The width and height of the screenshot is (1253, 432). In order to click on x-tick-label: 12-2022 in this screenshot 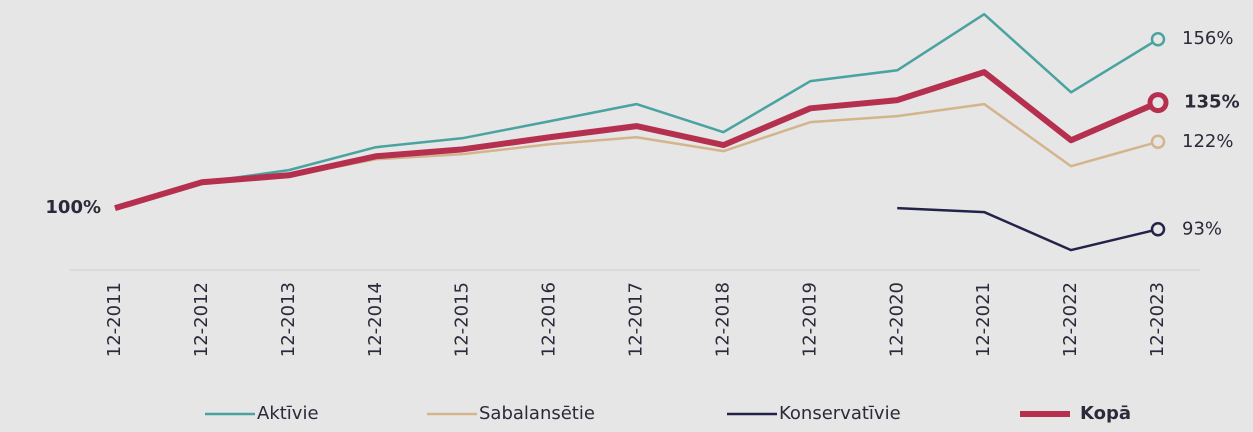, I will do `click(1070, 319)`.